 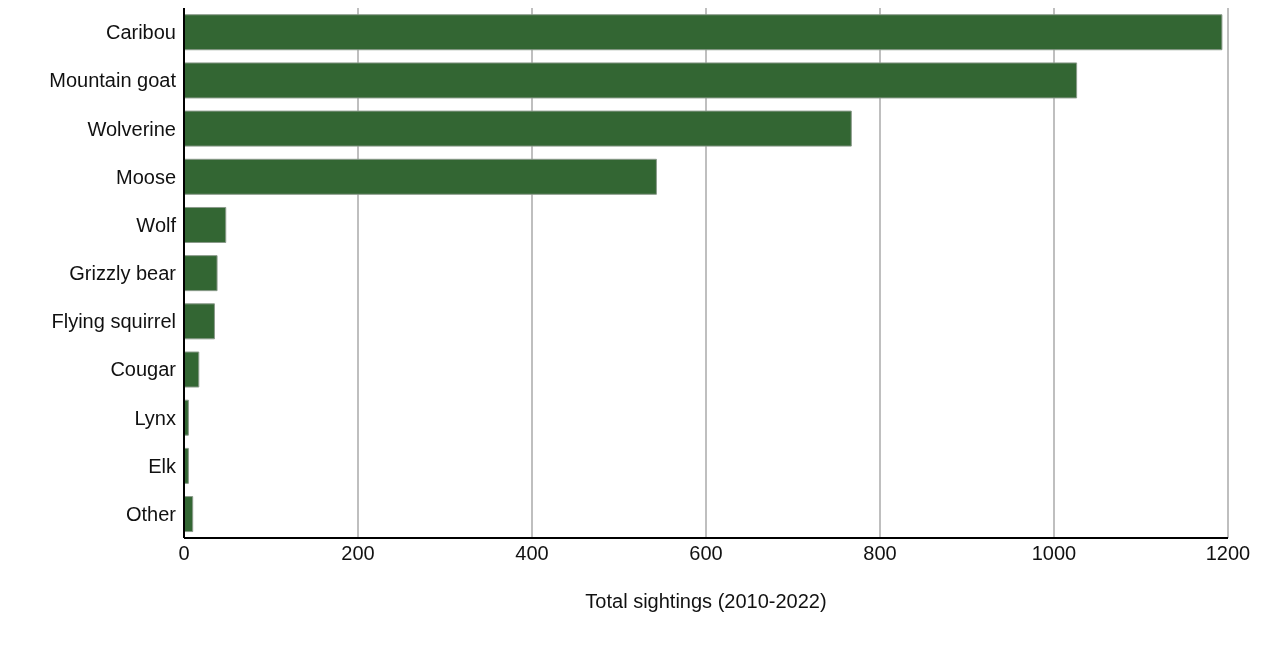 I want to click on x-tick-label: 200, so click(x=358, y=553).